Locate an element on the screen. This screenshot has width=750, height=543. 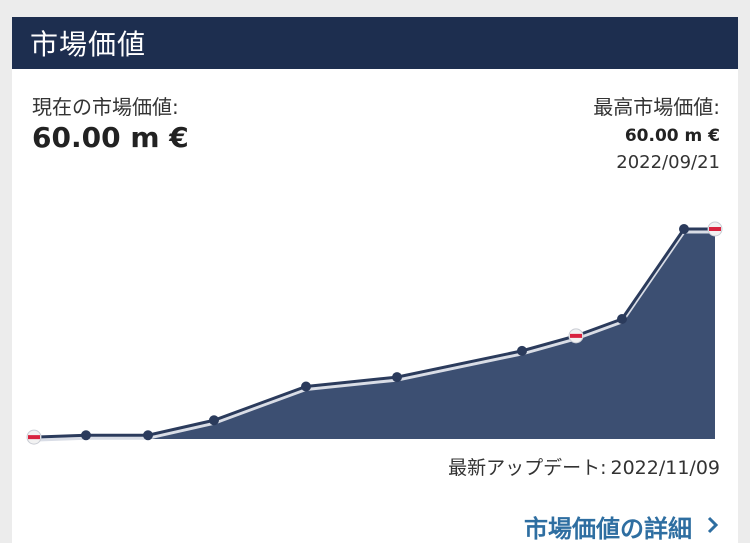
highest-value-block: 最高市場価値: 60.00 m € 2022/09/21 is located at coordinates (656, 132).